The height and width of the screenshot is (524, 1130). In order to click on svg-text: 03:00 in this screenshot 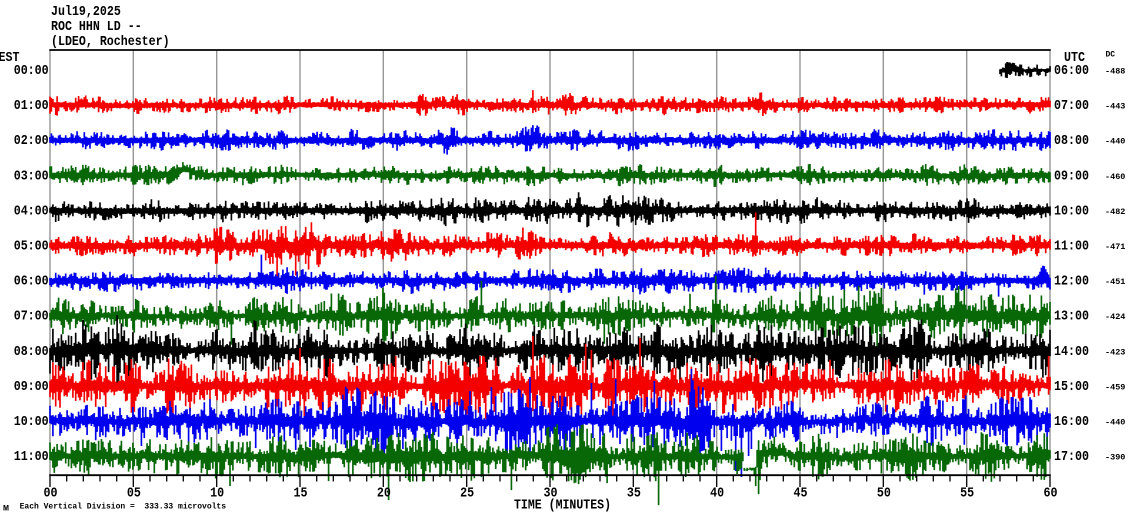, I will do `click(31, 176)`.